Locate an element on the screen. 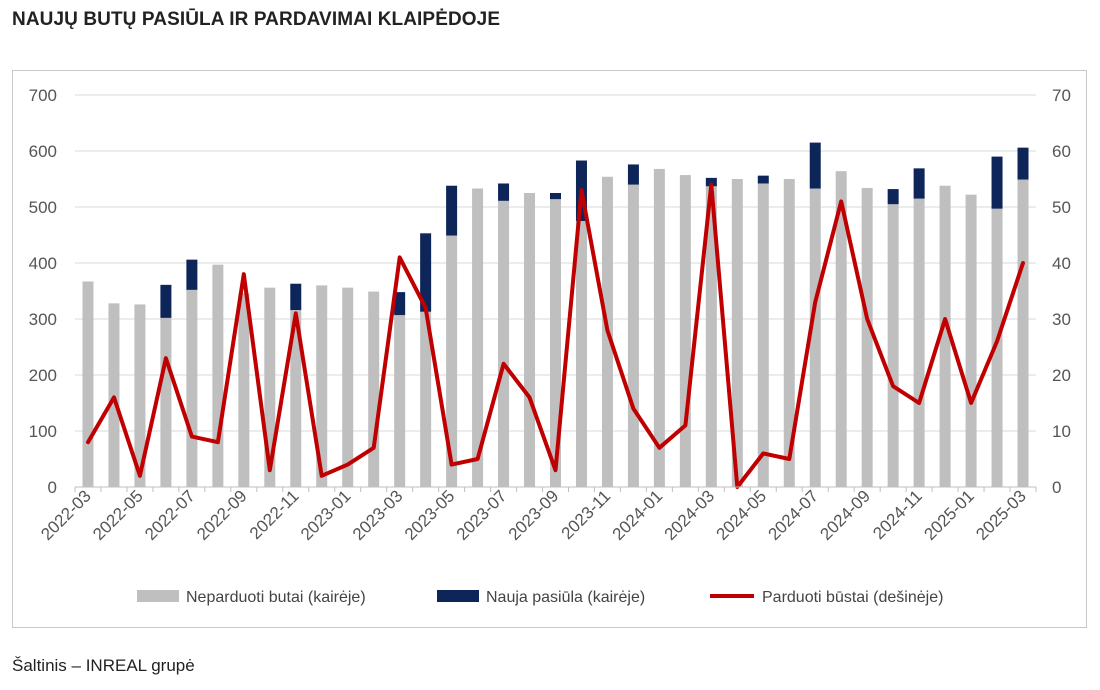  y-left-tick-label: 300 is located at coordinates (43, 319).